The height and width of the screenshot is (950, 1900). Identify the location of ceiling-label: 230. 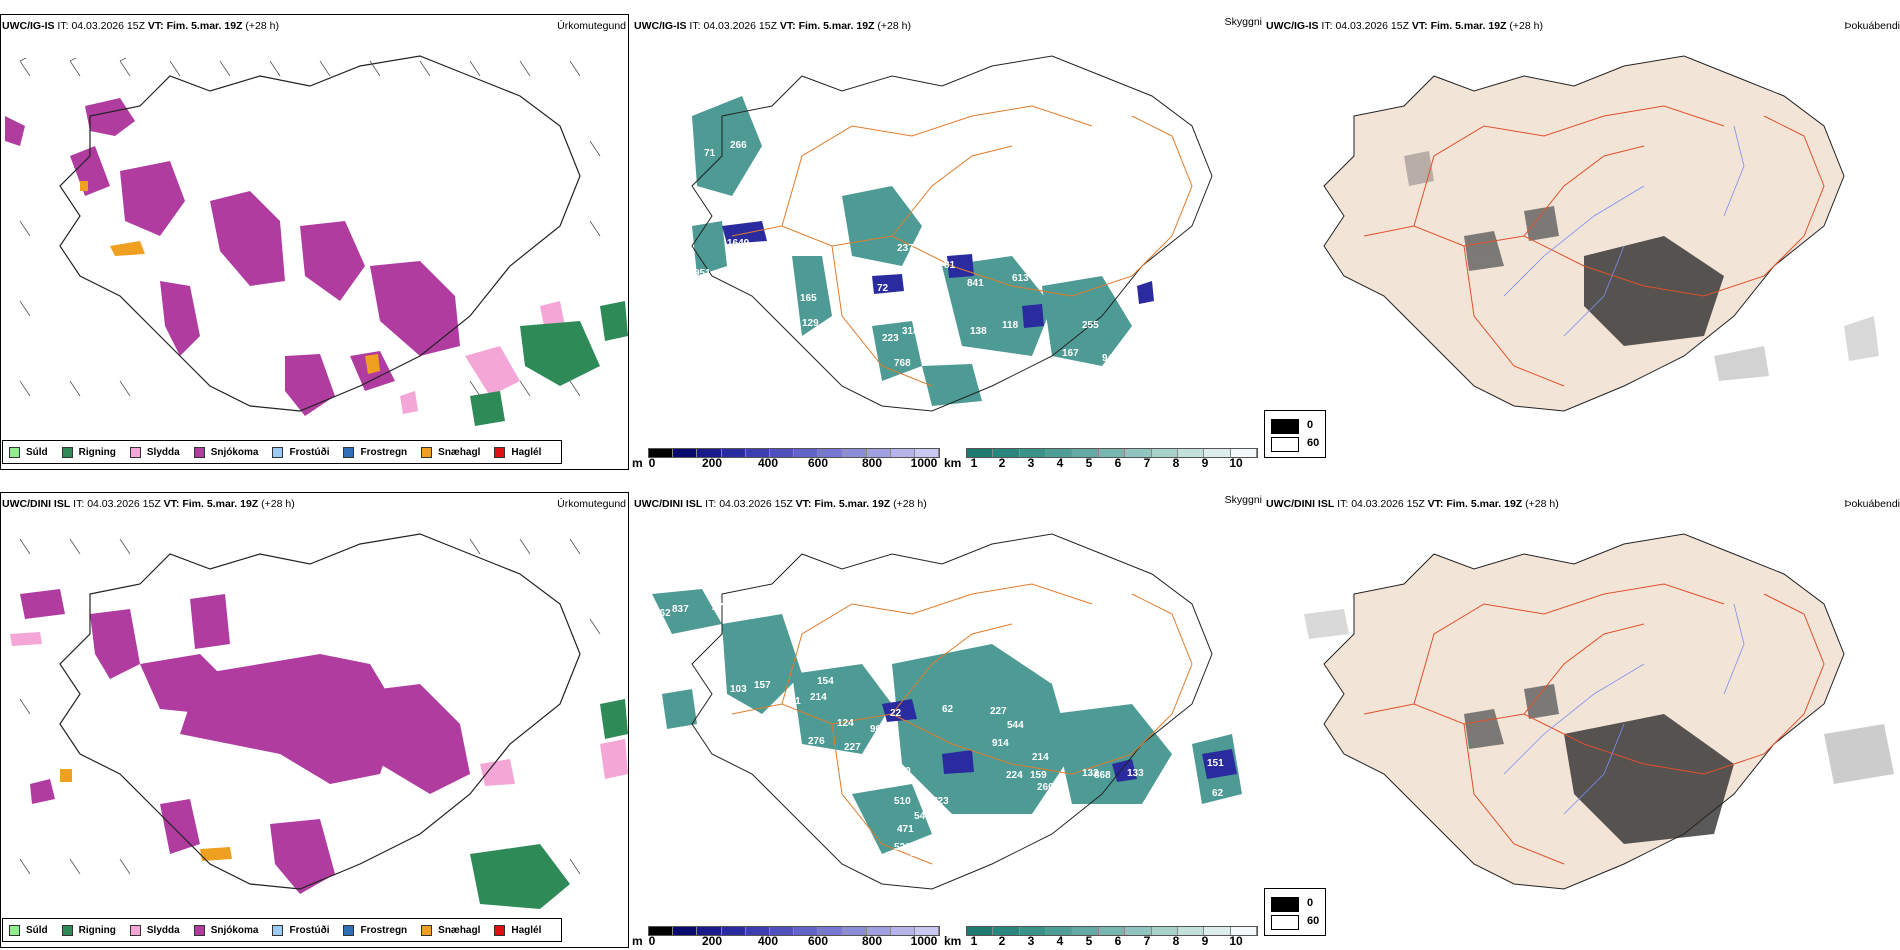
(902, 771).